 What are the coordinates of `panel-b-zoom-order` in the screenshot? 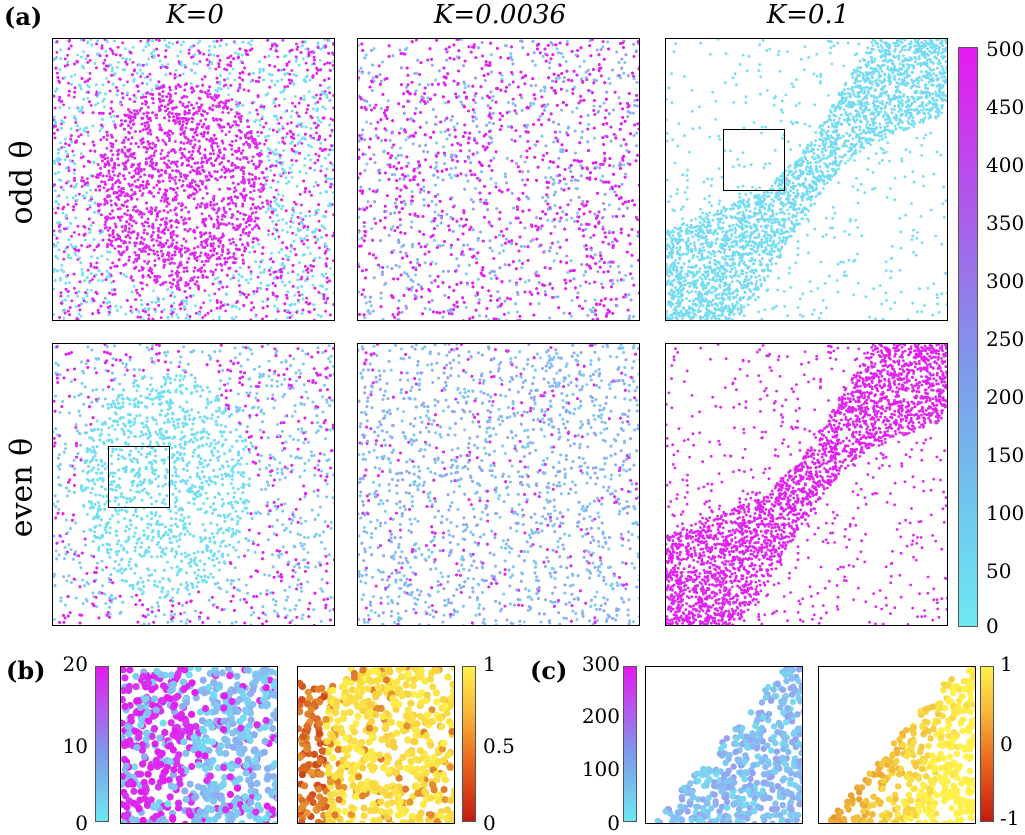 It's located at (376, 745).